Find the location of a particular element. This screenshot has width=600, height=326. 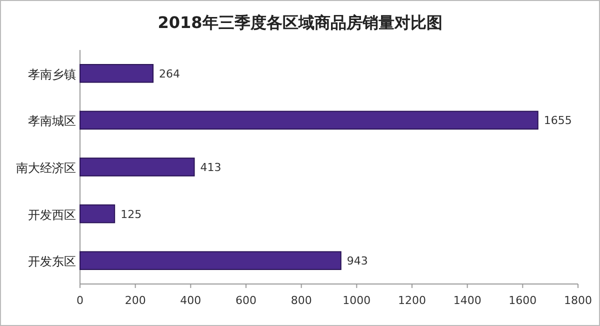

data-label: 413 is located at coordinates (211, 167).